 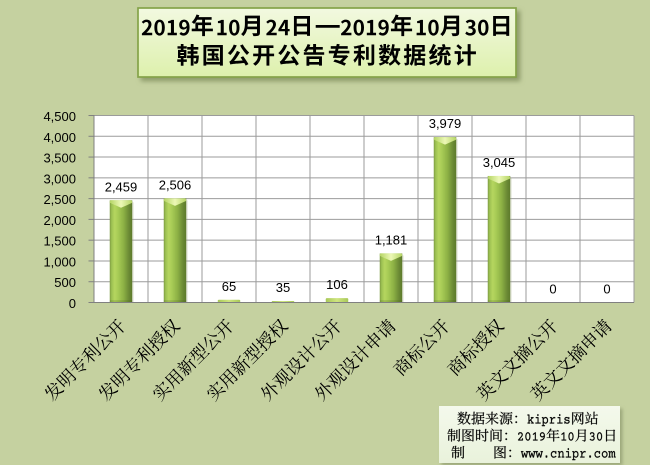 What do you see at coordinates (59, 199) in the screenshot?
I see `svg-text: 2,500` at bounding box center [59, 199].